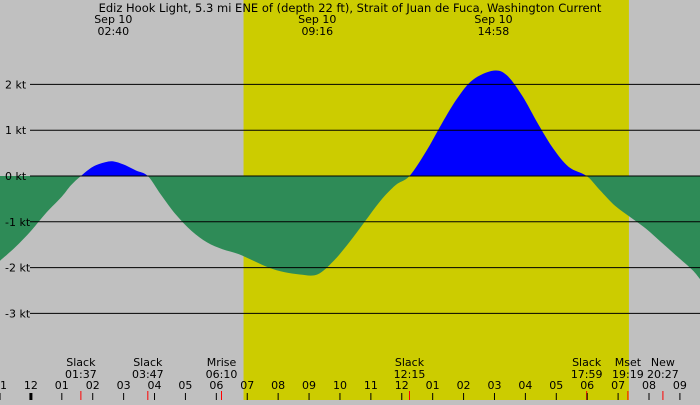  Describe the element at coordinates (148, 374) in the screenshot. I see `event-time-label: 03:47` at that location.